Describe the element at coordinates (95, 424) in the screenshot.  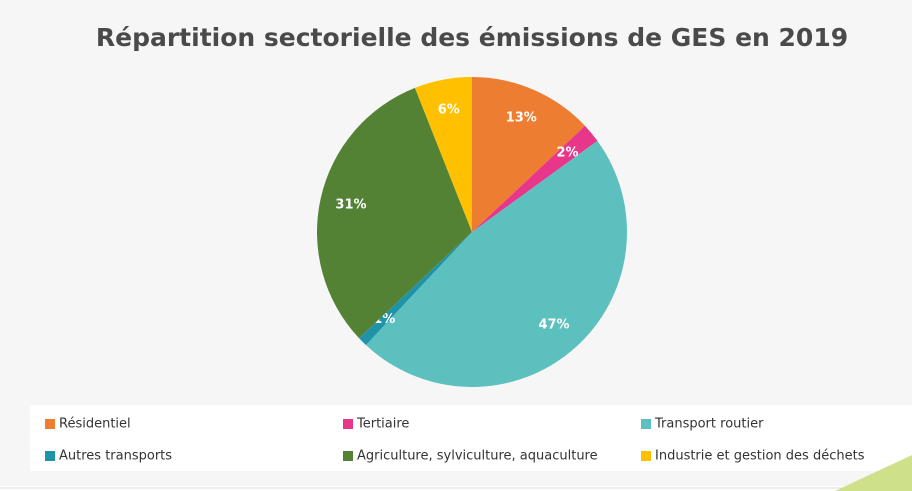
I see `legend-label: Résidentiel` at that location.